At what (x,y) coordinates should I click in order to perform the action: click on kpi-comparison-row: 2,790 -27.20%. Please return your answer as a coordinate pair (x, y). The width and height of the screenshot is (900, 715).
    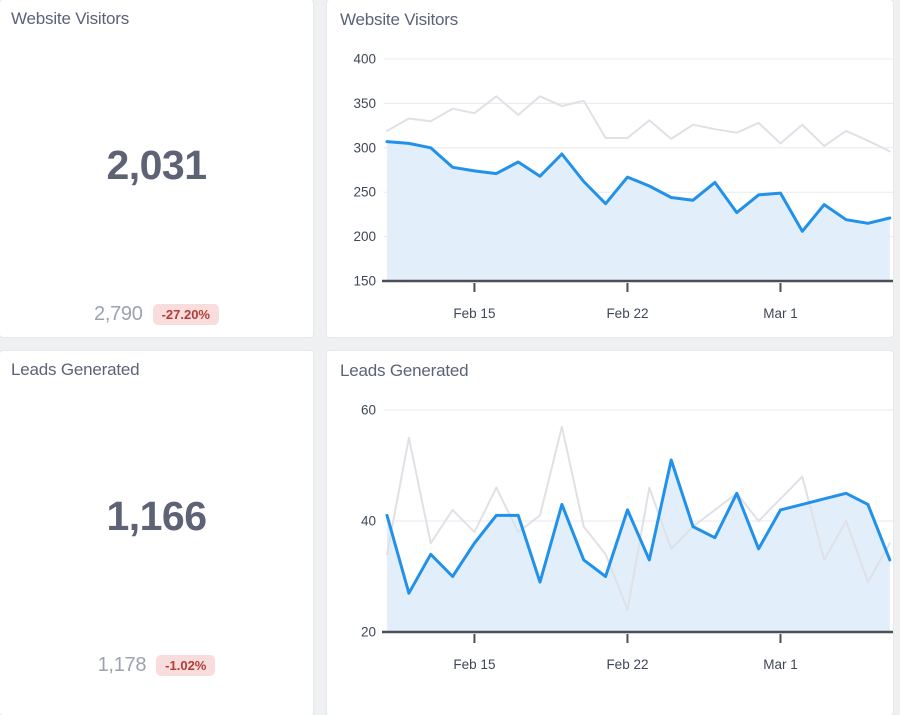
    Looking at the image, I should click on (156, 314).